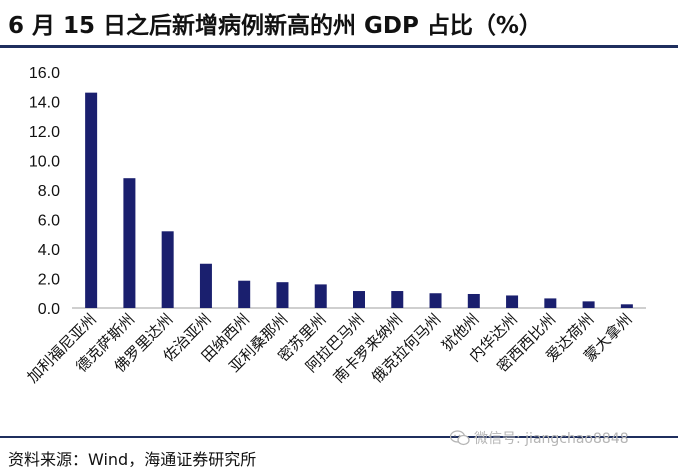 The width and height of the screenshot is (678, 472). What do you see at coordinates (49, 309) in the screenshot?
I see `y-tick-label: 0.0` at bounding box center [49, 309].